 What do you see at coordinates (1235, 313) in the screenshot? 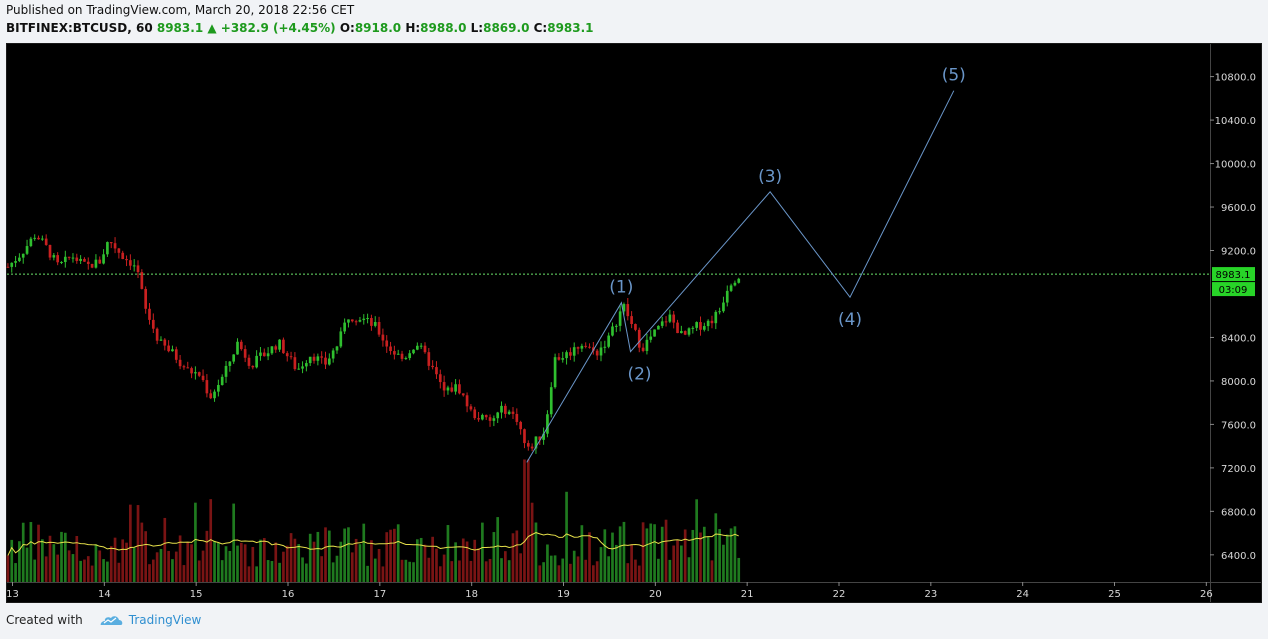
I see `price-axis` at bounding box center [1235, 313].